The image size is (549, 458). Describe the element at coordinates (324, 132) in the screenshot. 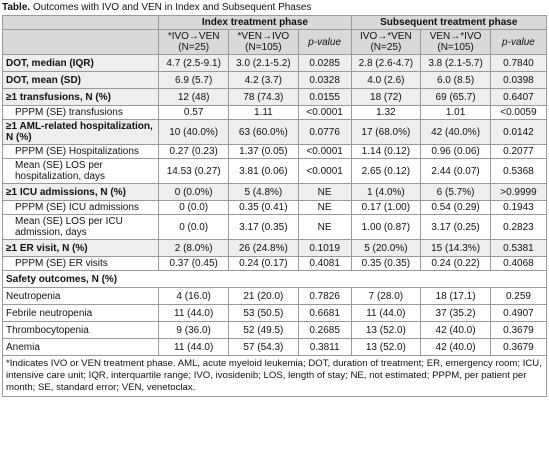

I see `table-cell: 0.0776` at that location.